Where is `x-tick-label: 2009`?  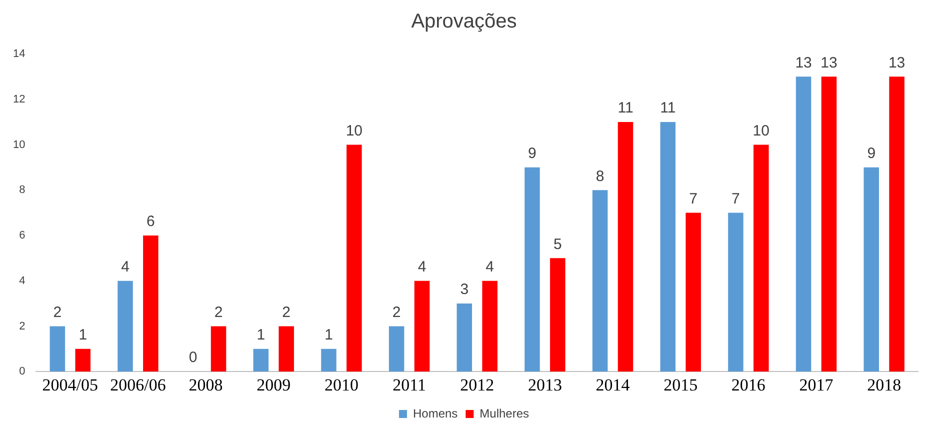
x-tick-label: 2009 is located at coordinates (273, 384).